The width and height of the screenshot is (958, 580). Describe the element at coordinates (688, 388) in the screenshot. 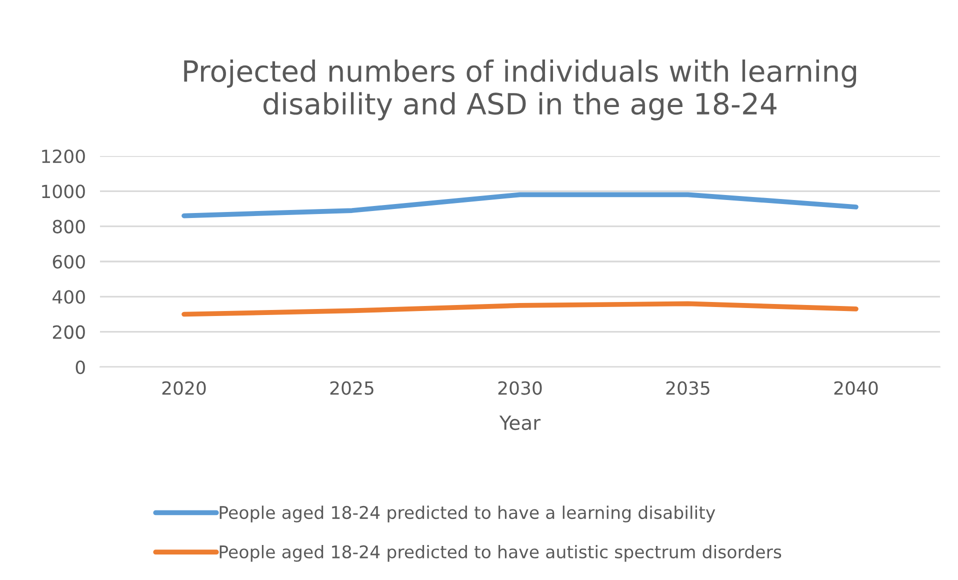

I see `x-tick-label: 2035` at that location.